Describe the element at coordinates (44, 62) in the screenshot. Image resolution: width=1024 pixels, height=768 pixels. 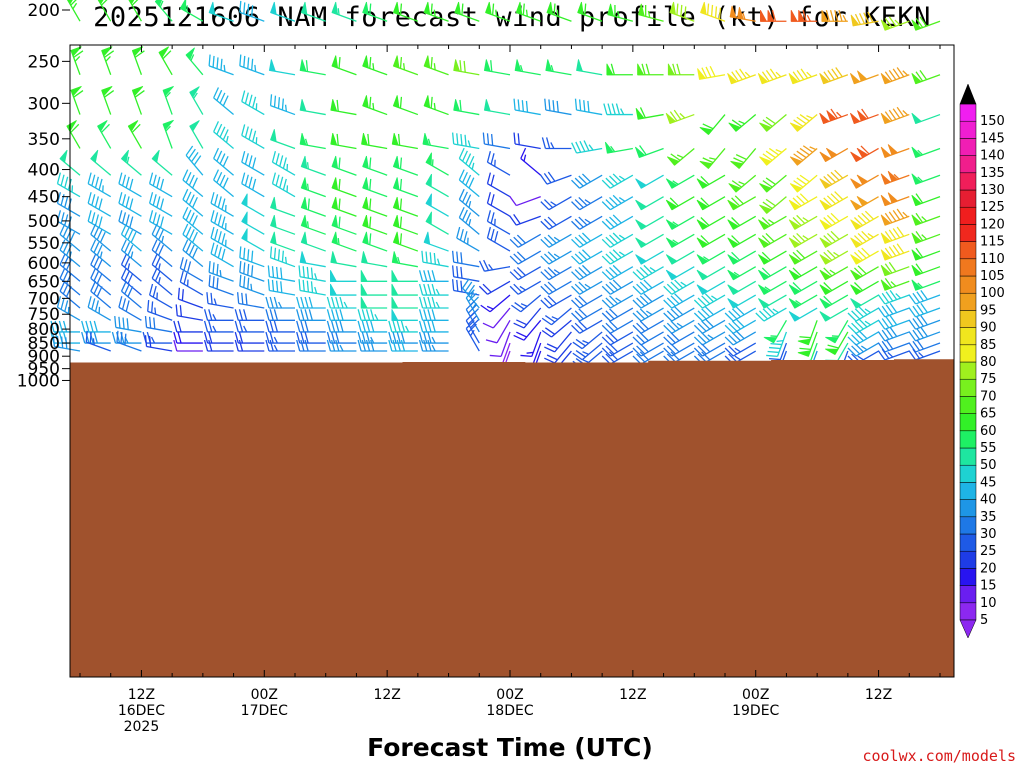
I see `y-tick-label: 250` at that location.